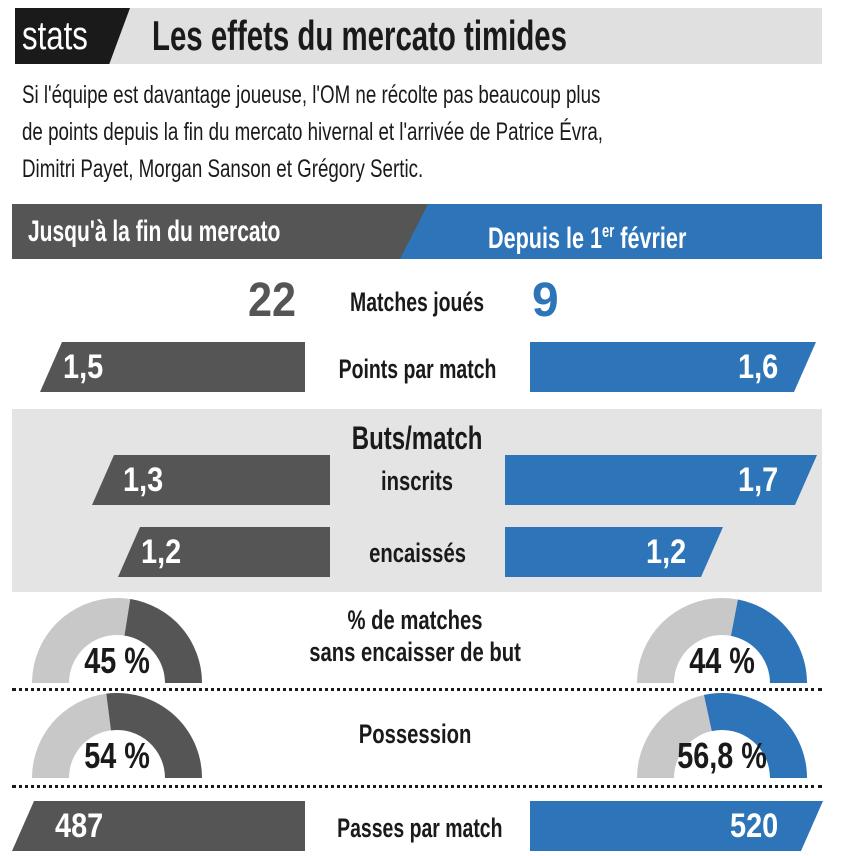  Describe the element at coordinates (55, 36) in the screenshot. I see `stats-tag-label: stats` at that location.